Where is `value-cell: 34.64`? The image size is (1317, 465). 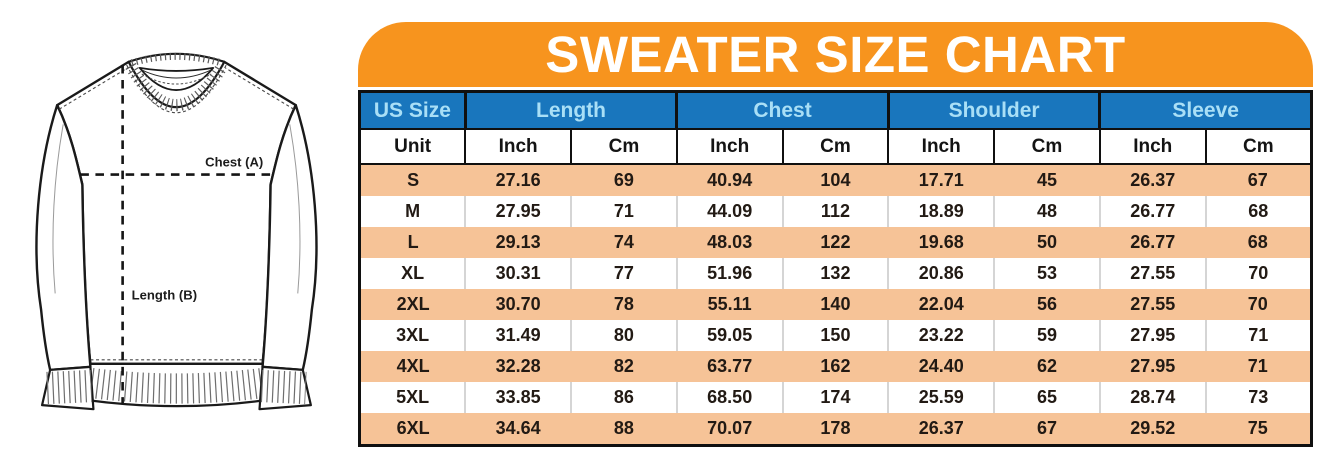 value-cell: 34.64 is located at coordinates (518, 429).